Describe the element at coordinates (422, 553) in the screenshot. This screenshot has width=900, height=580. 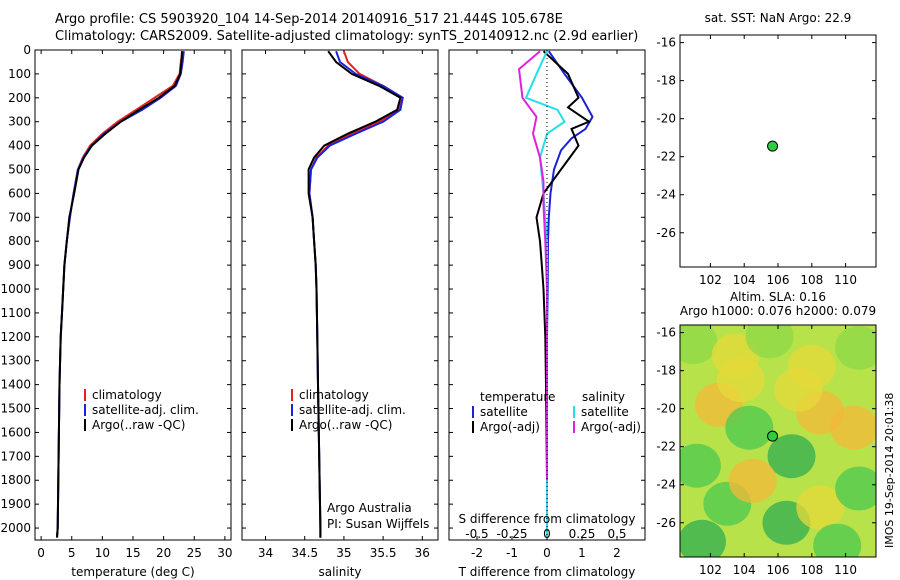
I see `sal-xtick-label: 36` at that location.